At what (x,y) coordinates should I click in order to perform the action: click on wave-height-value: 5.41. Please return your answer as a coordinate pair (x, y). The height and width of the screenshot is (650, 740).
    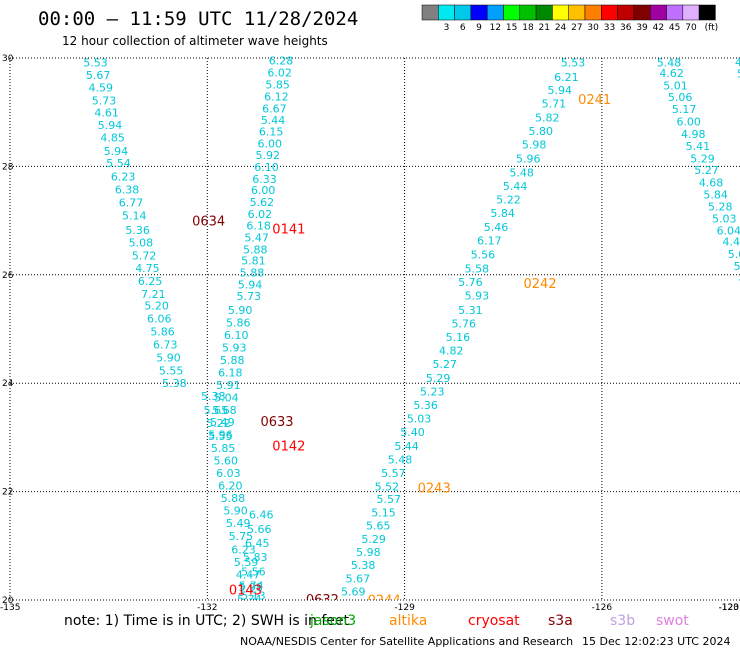
    Looking at the image, I should click on (698, 146).